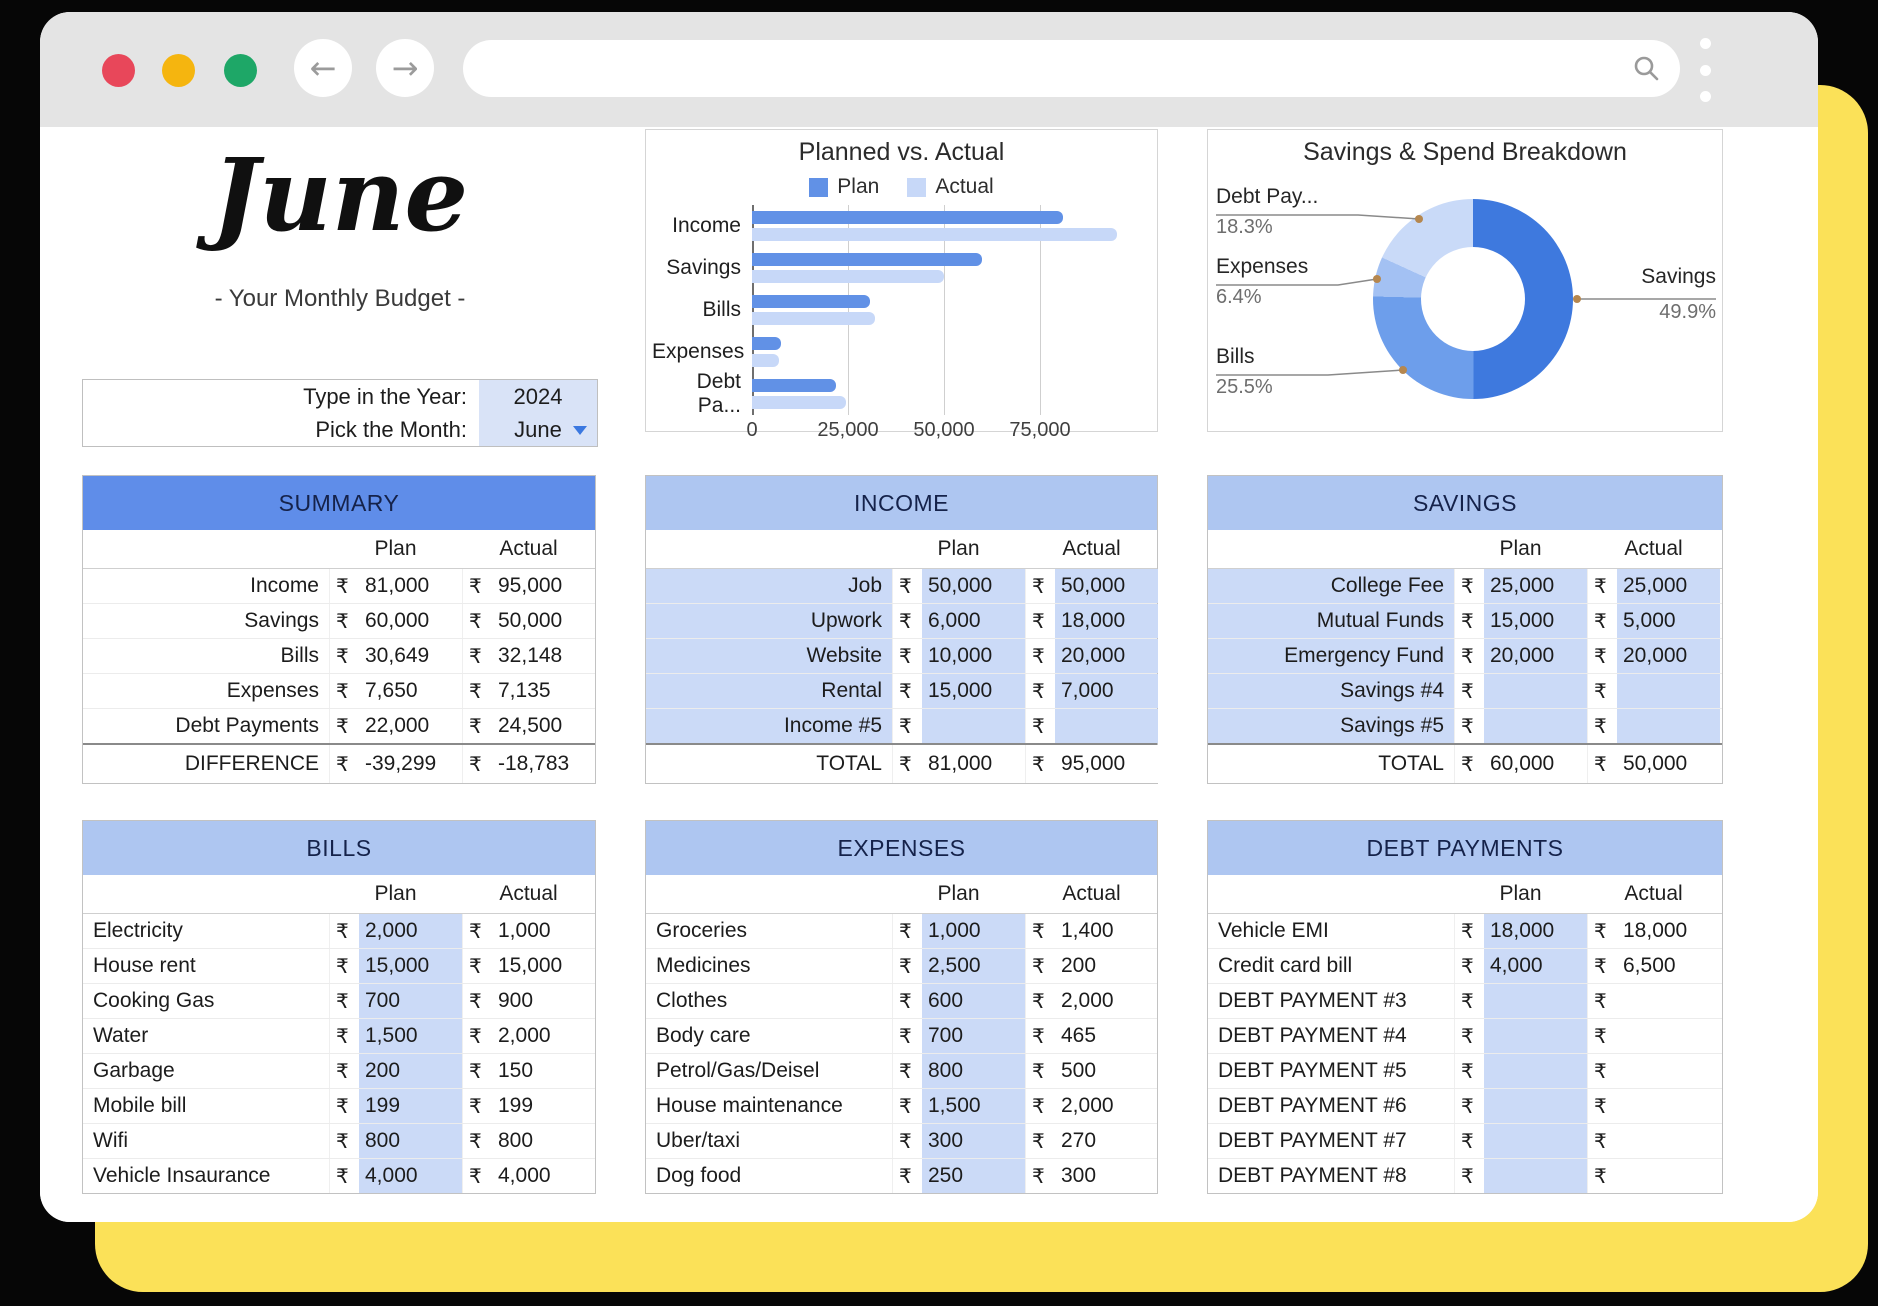 Image resolution: width=1878 pixels, height=1306 pixels. What do you see at coordinates (391, 690) in the screenshot?
I see `plan-value-cell: 7,650` at bounding box center [391, 690].